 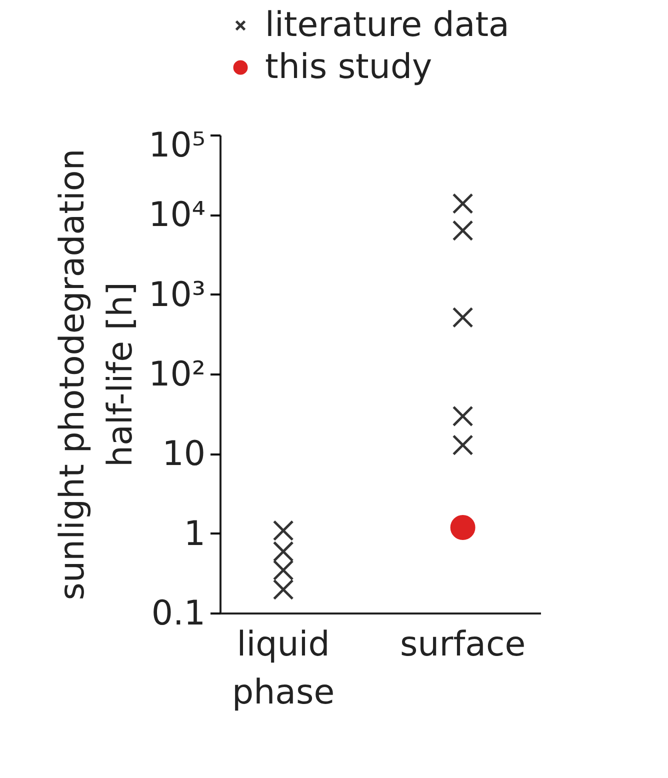 What do you see at coordinates (177, 374) in the screenshot?
I see `y-tick-label: 10²` at bounding box center [177, 374].